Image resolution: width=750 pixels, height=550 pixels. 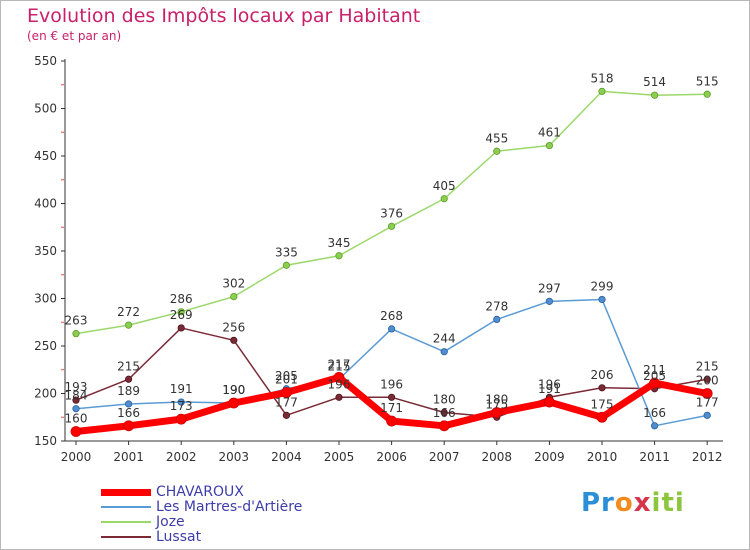 I want to click on x-tick-label: 2005, so click(x=339, y=457).